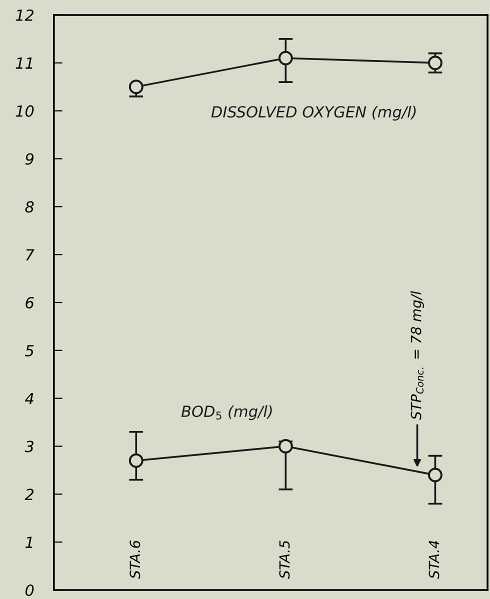 This screenshot has width=490, height=599. Describe the element at coordinates (30, 254) in the screenshot. I see `y-tick-label: 7` at that location.